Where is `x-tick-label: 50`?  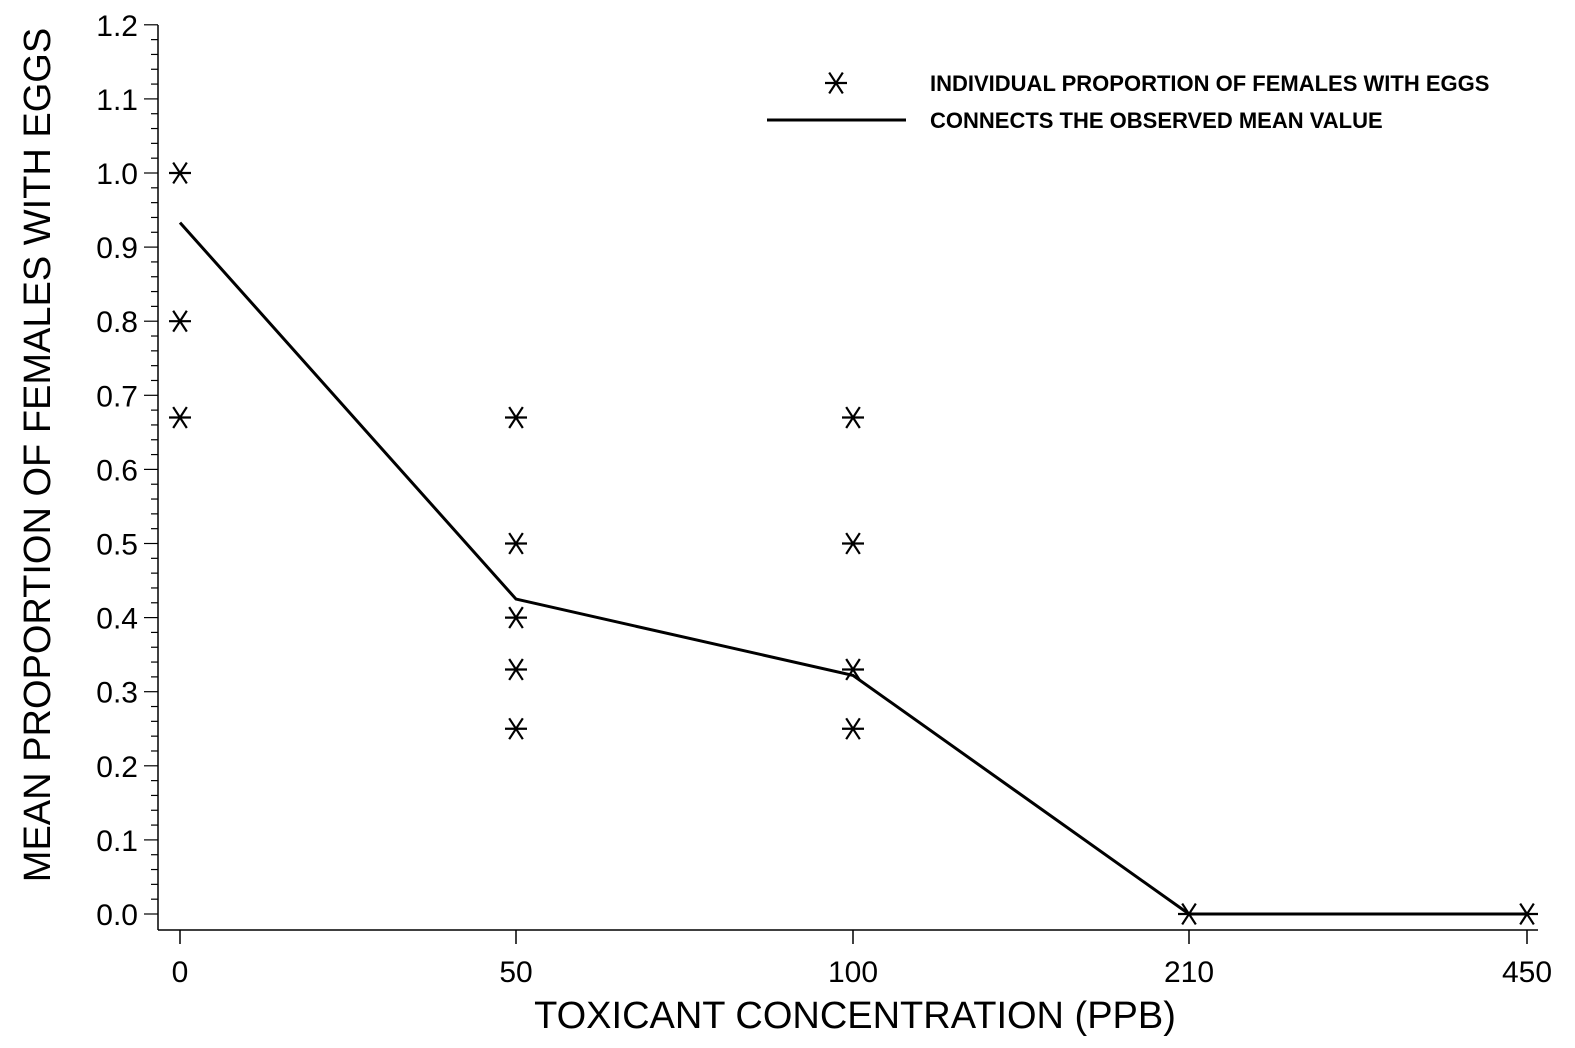 x-tick-label: 50 is located at coordinates (515, 972).